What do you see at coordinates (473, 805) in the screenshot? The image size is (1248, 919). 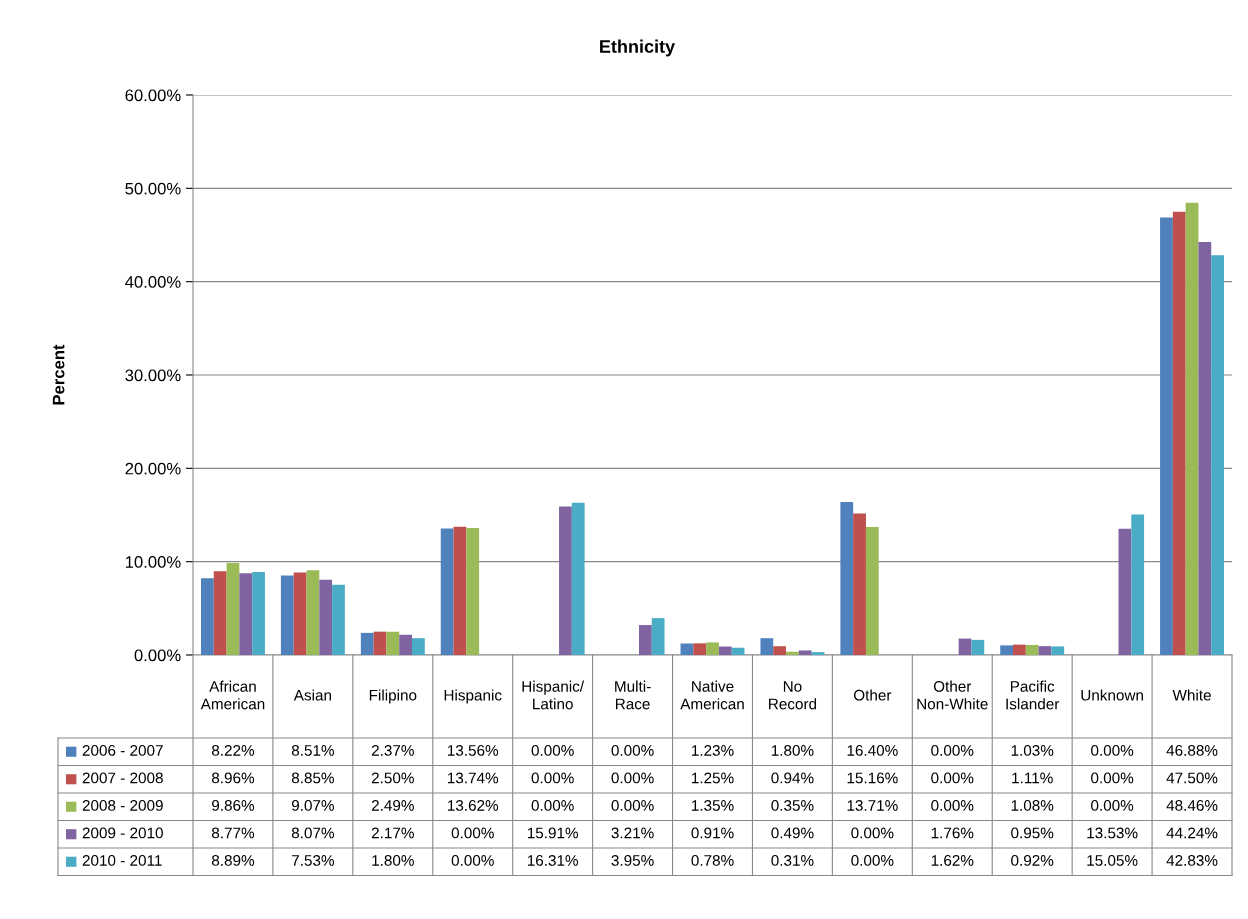 I see `data-label: 13.62%` at bounding box center [473, 805].